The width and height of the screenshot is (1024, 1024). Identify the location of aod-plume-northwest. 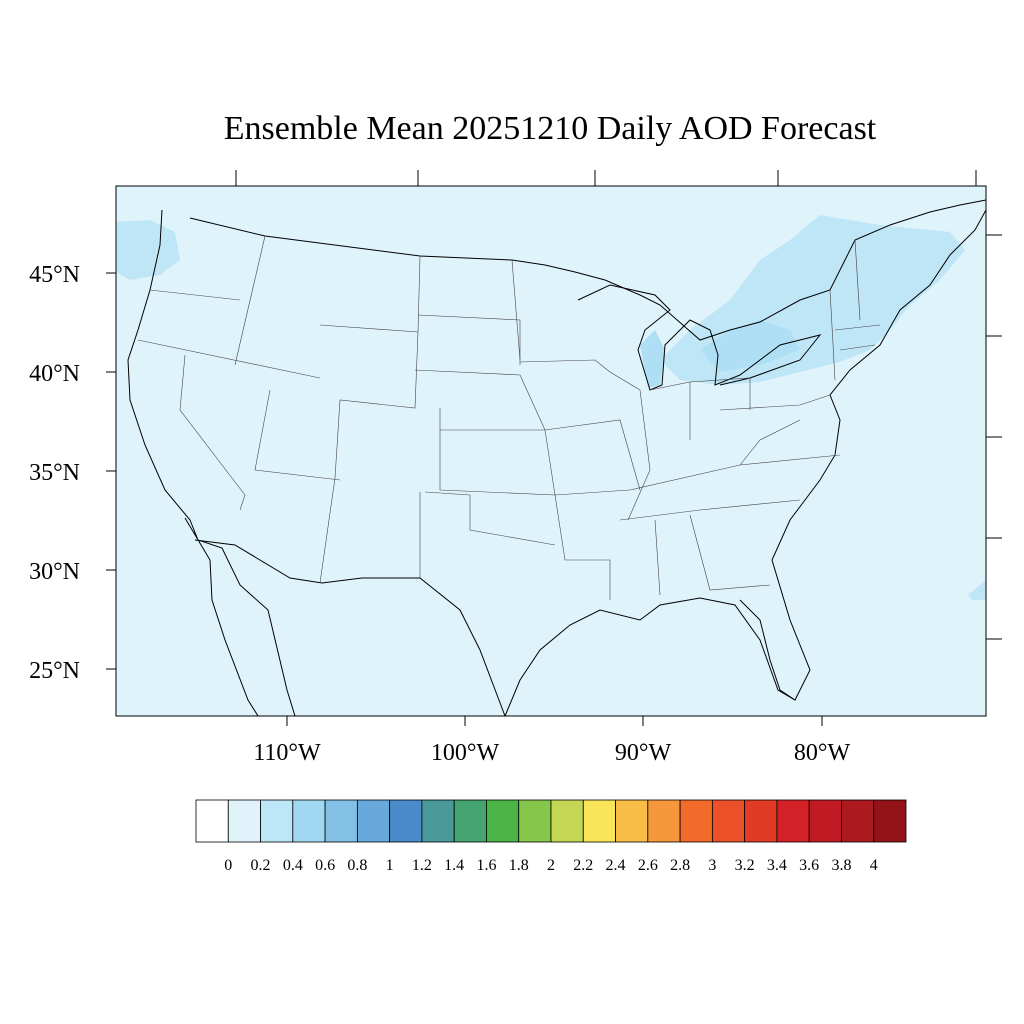
(148, 250).